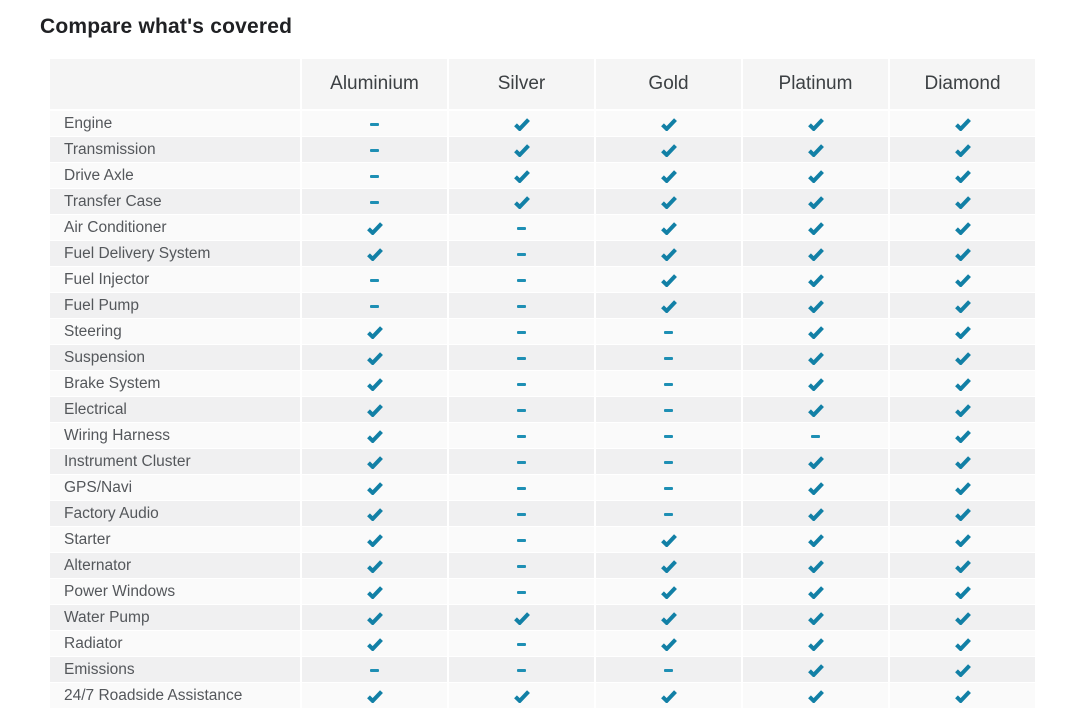 The image size is (1080, 727). I want to click on table-row: Starter, so click(542, 540).